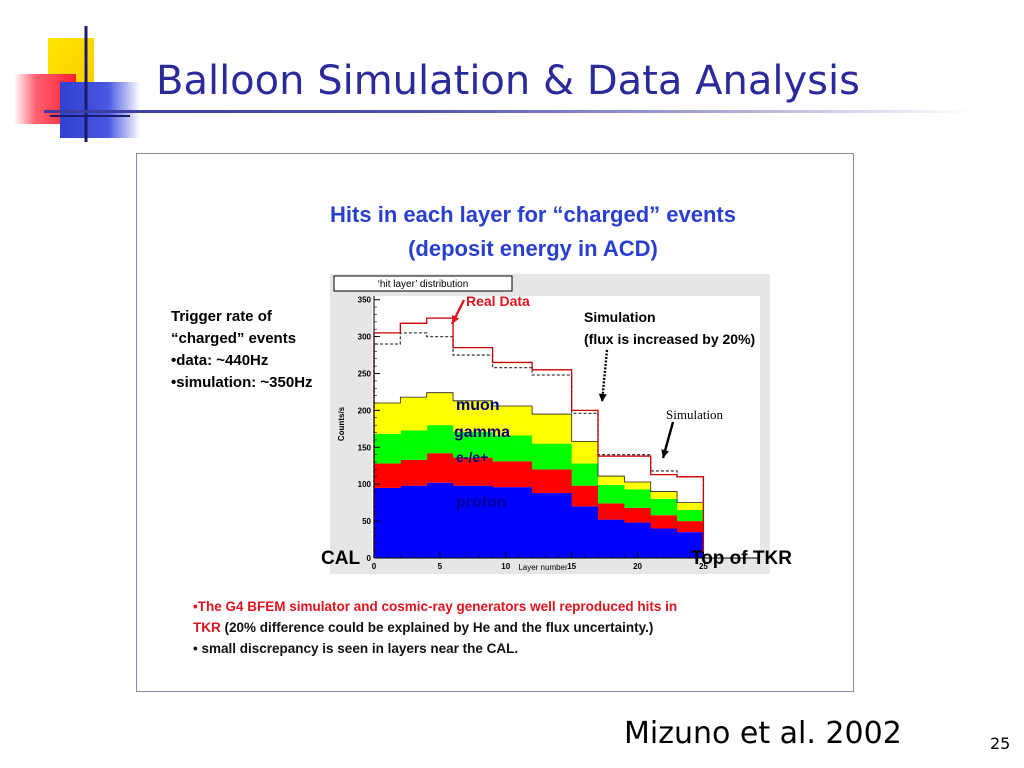  Describe the element at coordinates (482, 432) in the screenshot. I see `label-gamma: gamma` at that location.